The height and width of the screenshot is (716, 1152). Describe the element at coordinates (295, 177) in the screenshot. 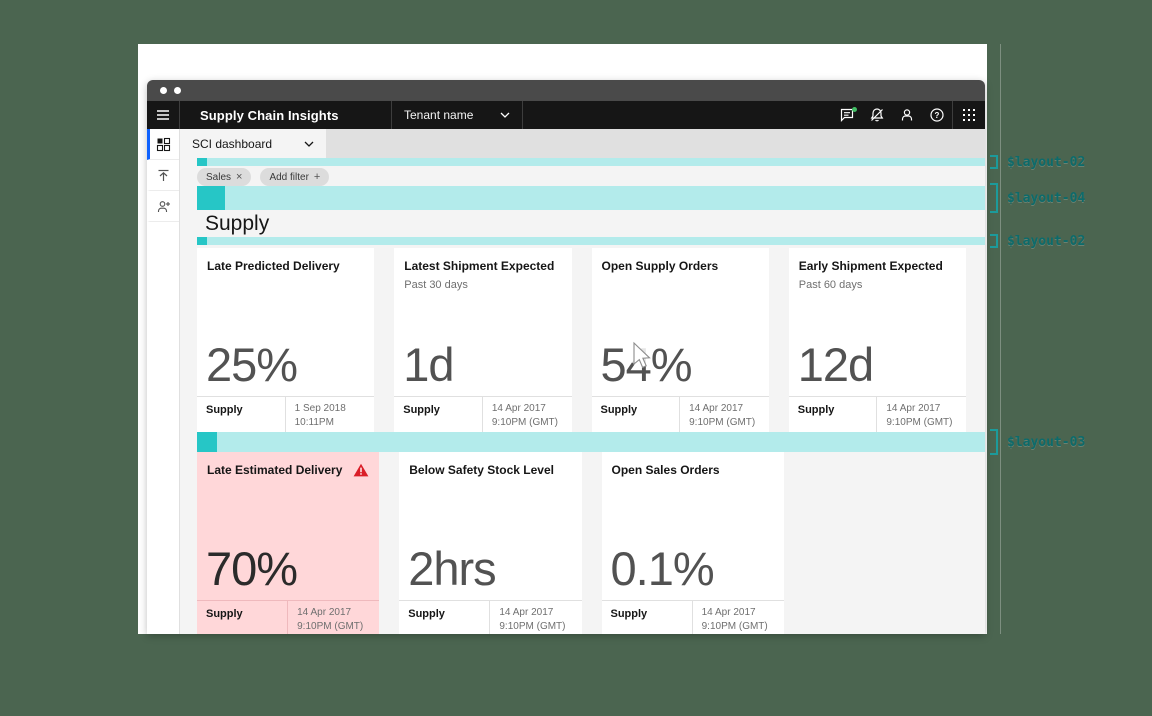

I see `add-filter-tag: Add filter +` at that location.